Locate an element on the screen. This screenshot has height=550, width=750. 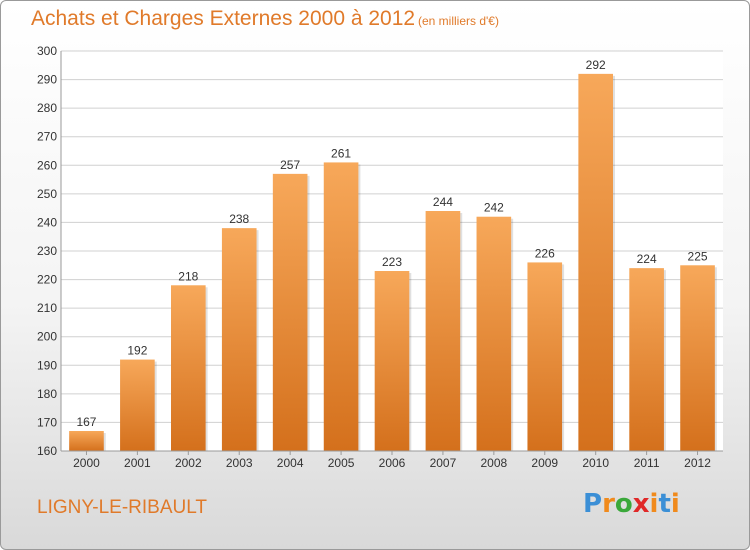
commune-name: LIGNY-LE-RIBAULT is located at coordinates (122, 507).